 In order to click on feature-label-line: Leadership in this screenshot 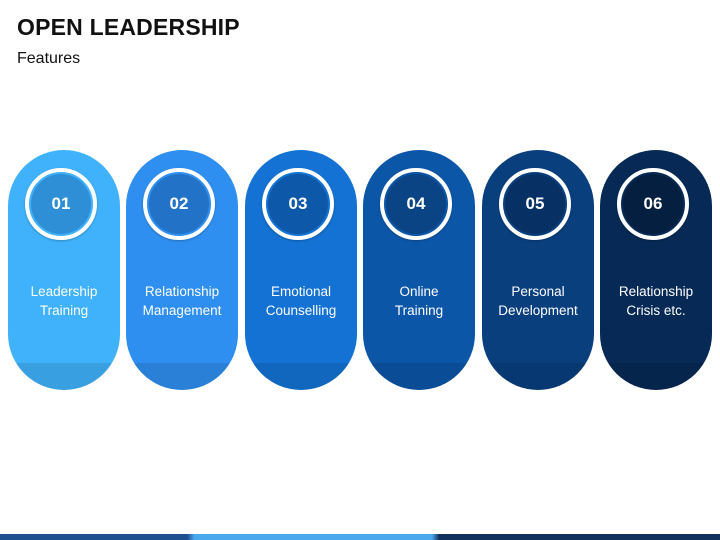, I will do `click(64, 291)`.